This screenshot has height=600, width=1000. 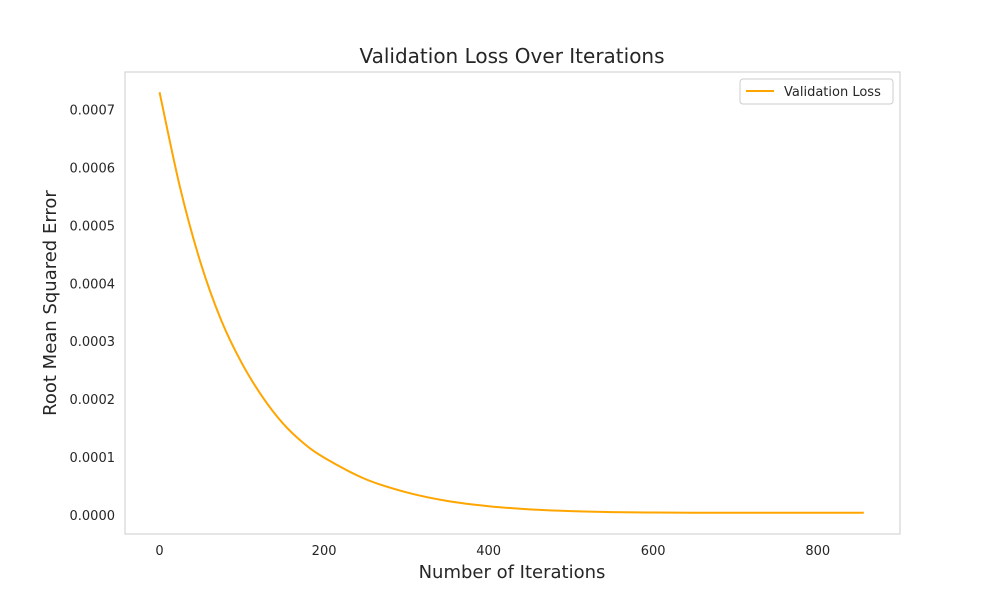 What do you see at coordinates (93, 342) in the screenshot?
I see `y-tick-label: 0.0003` at bounding box center [93, 342].